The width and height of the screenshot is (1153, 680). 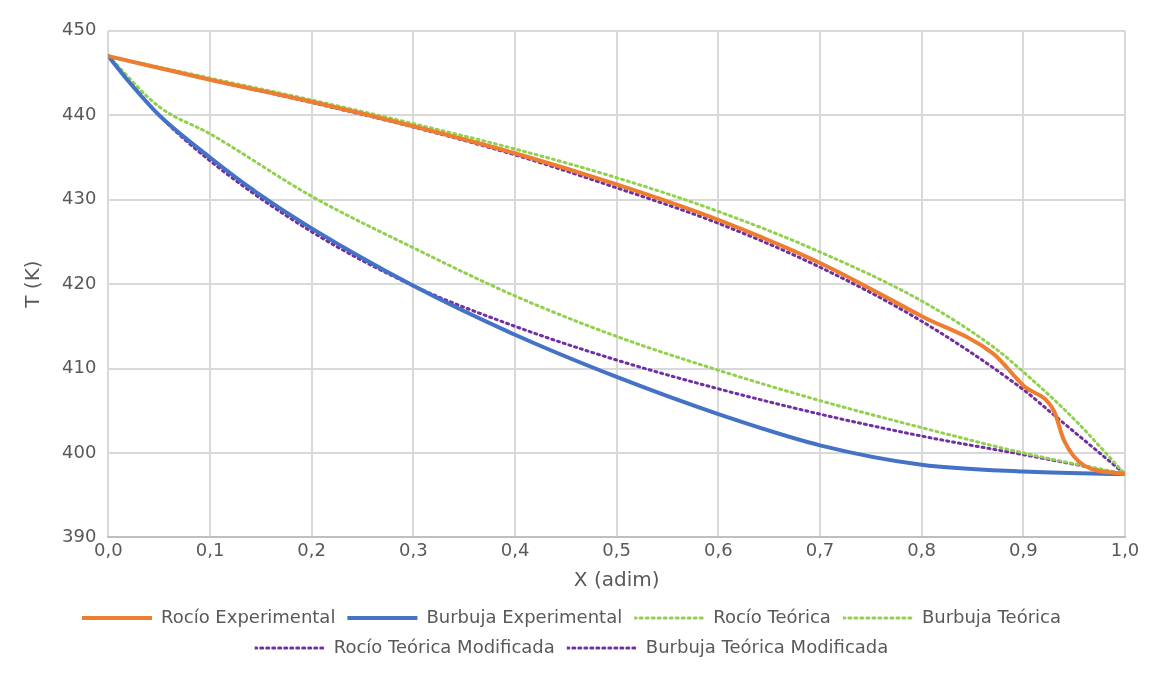 What do you see at coordinates (32, 284) in the screenshot?
I see `y-axis-title: T (K)` at bounding box center [32, 284].